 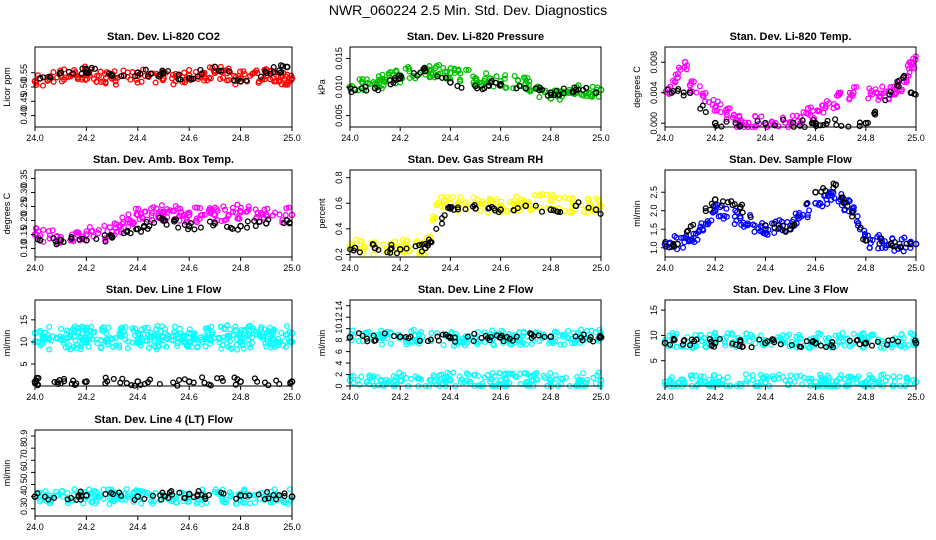 What do you see at coordinates (241, 397) in the screenshot?
I see `x-tick-label: 24.8` at bounding box center [241, 397].